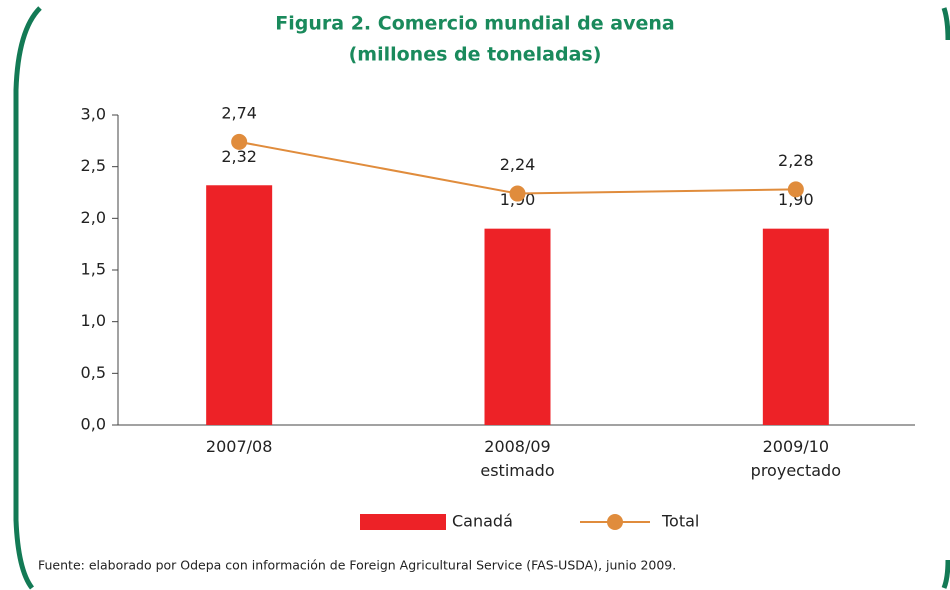 The height and width of the screenshot is (590, 950). Describe the element at coordinates (93, 320) in the screenshot. I see `y-tick-label: 1,0` at that location.